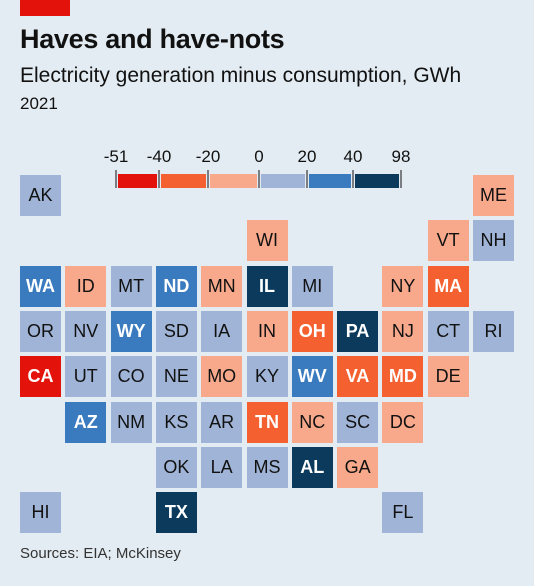 The width and height of the screenshot is (534, 586). What do you see at coordinates (401, 156) in the screenshot?
I see `legend-tick-label: 98` at bounding box center [401, 156].